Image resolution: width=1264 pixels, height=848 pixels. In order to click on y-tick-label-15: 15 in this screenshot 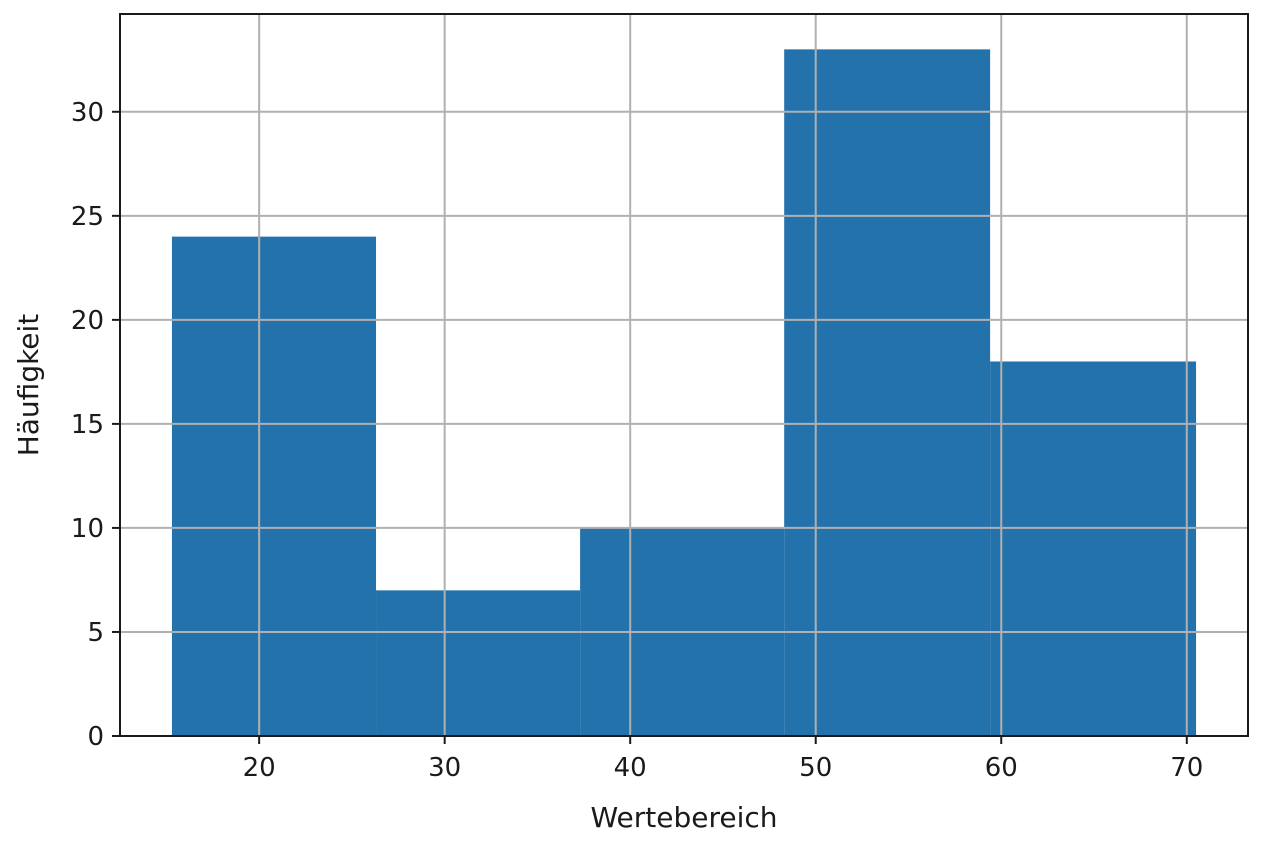, I will do `click(87, 425)`.